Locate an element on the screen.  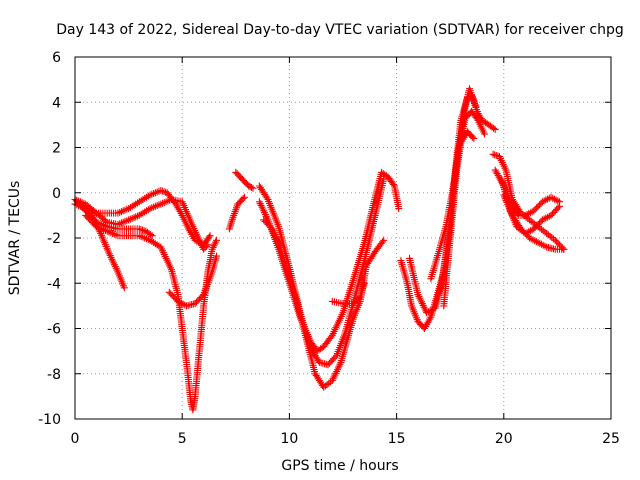
y-tick-label: -10 is located at coordinates (49, 420).